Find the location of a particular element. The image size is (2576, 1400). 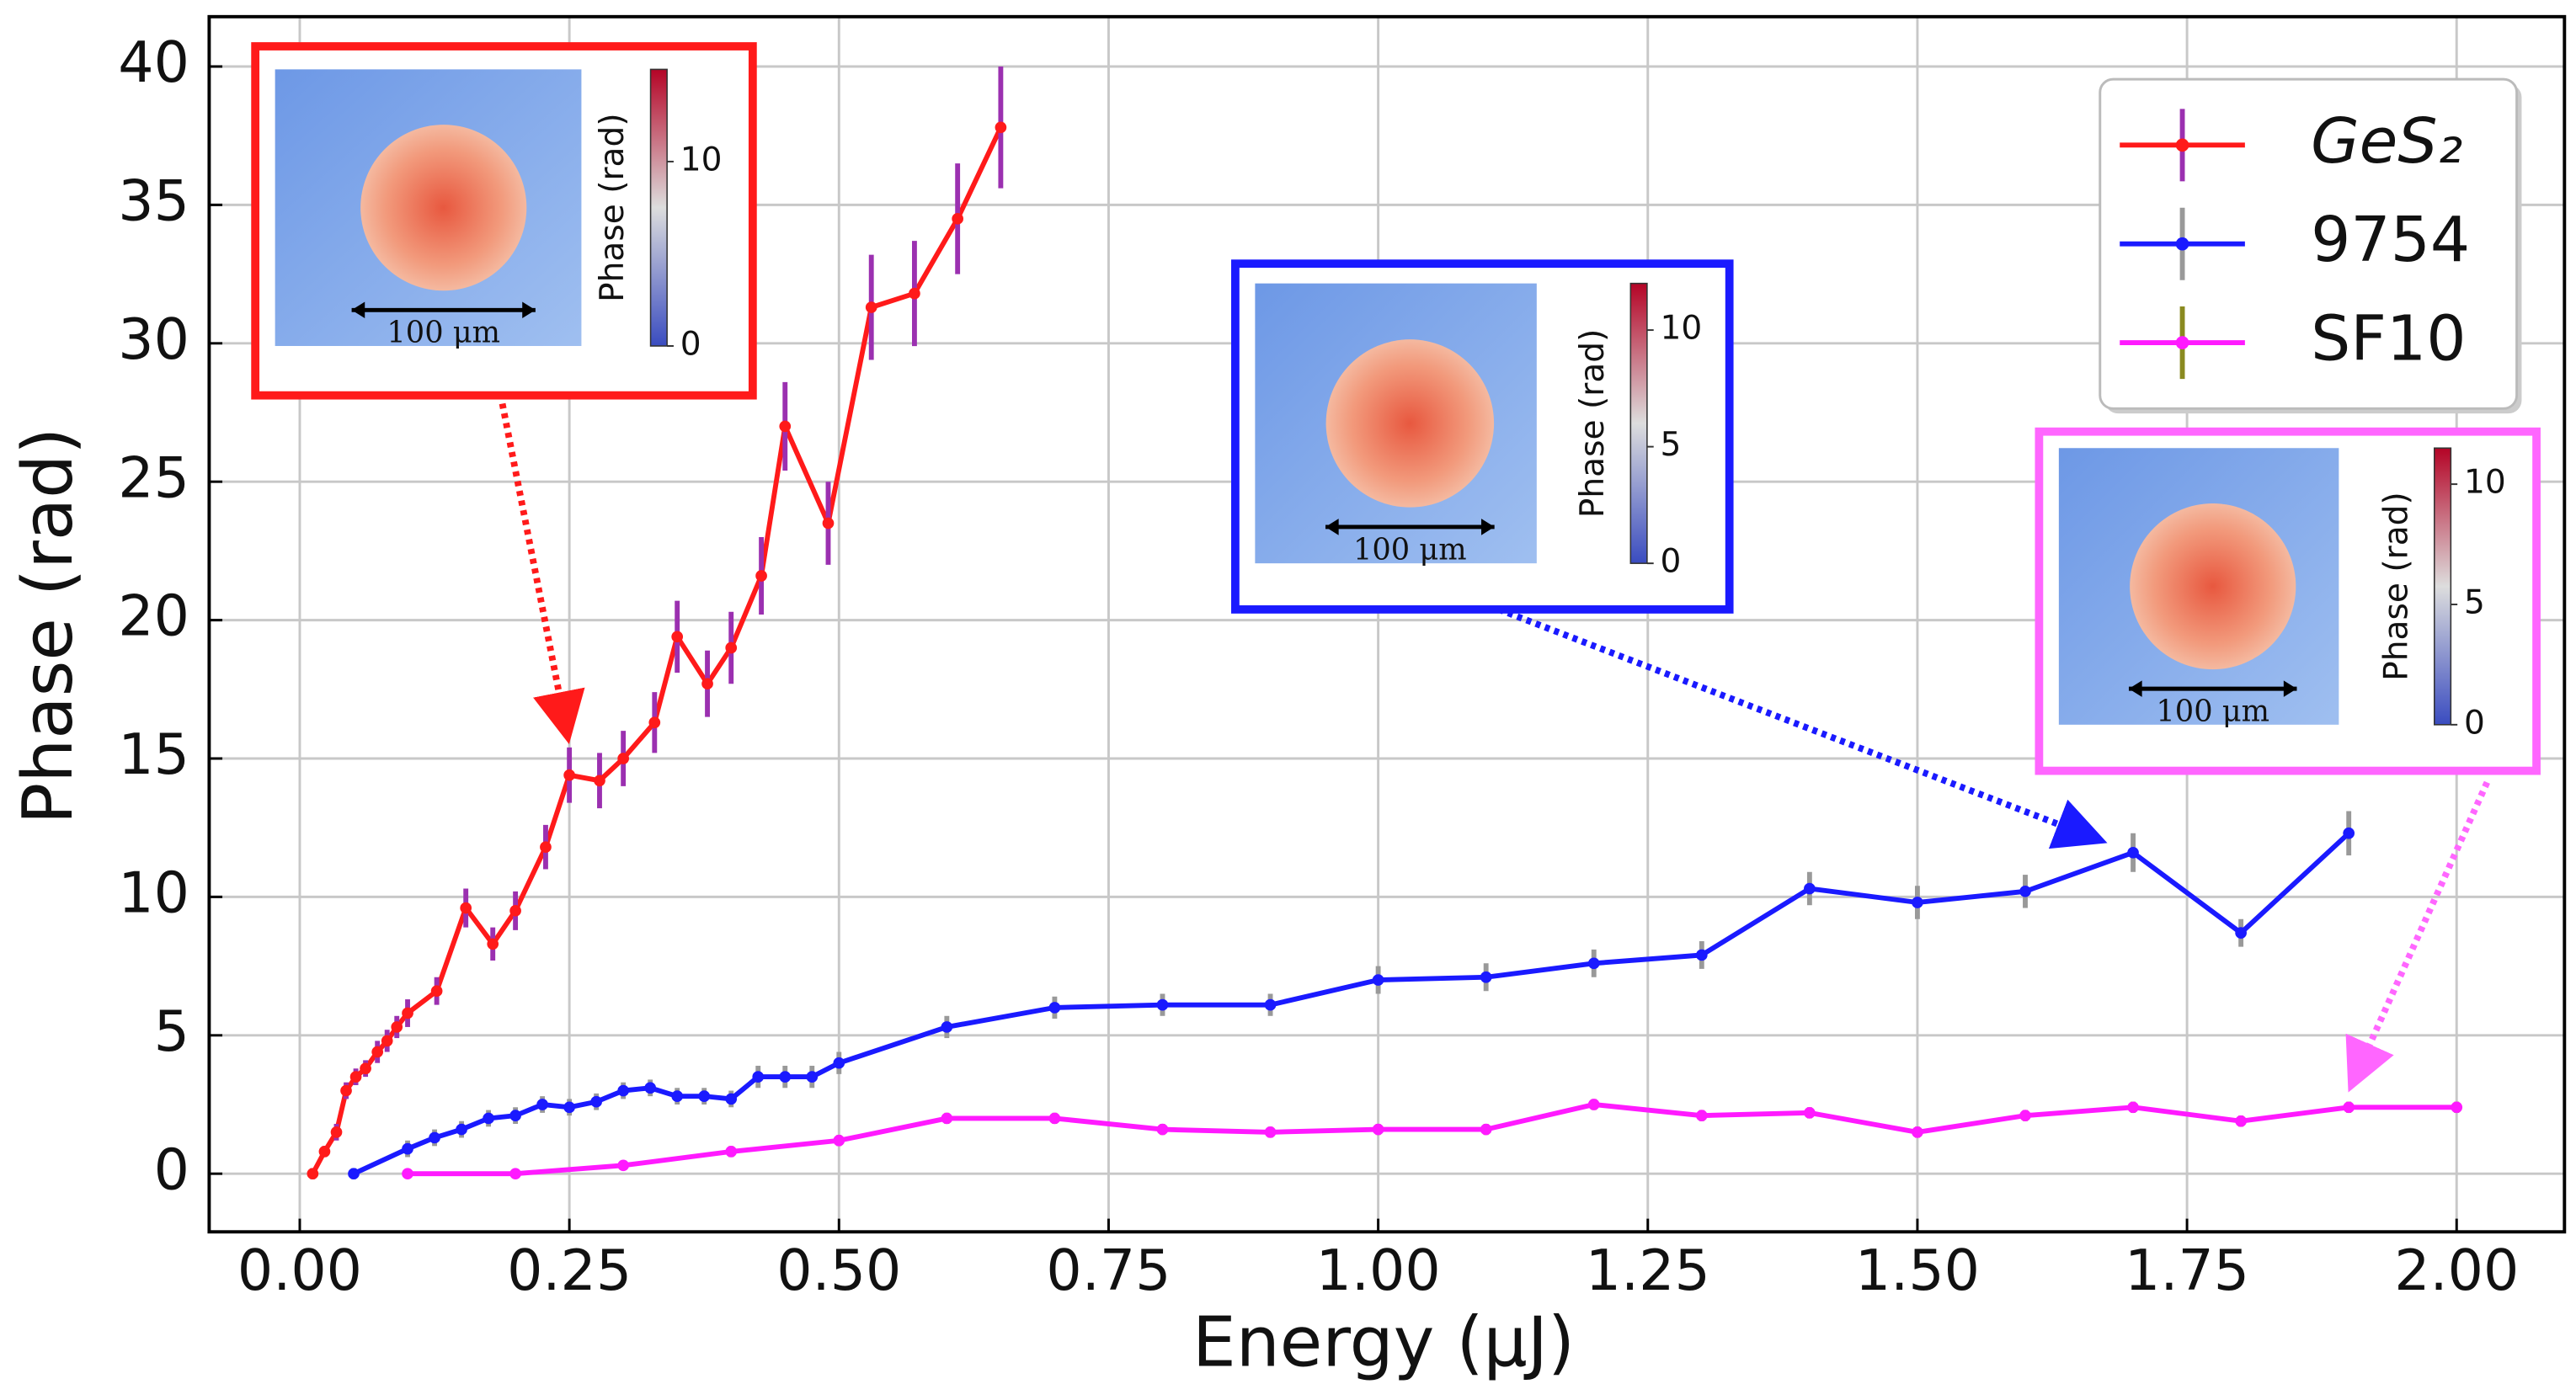

y-tick-label: 20 is located at coordinates (153, 616).